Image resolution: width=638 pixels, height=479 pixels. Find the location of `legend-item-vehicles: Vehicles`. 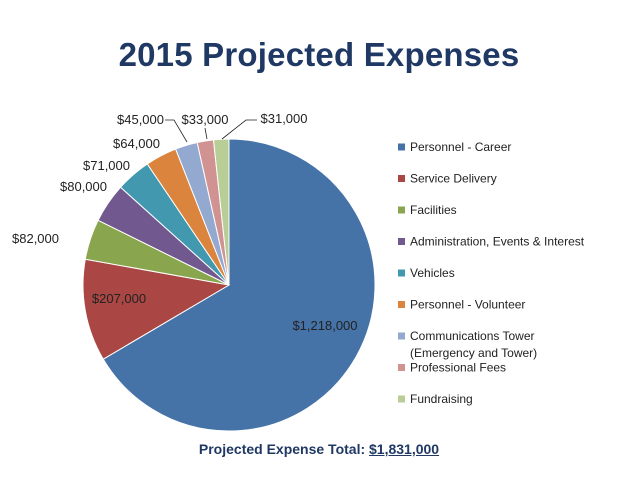

legend-item-vehicles: Vehicles is located at coordinates (426, 273).